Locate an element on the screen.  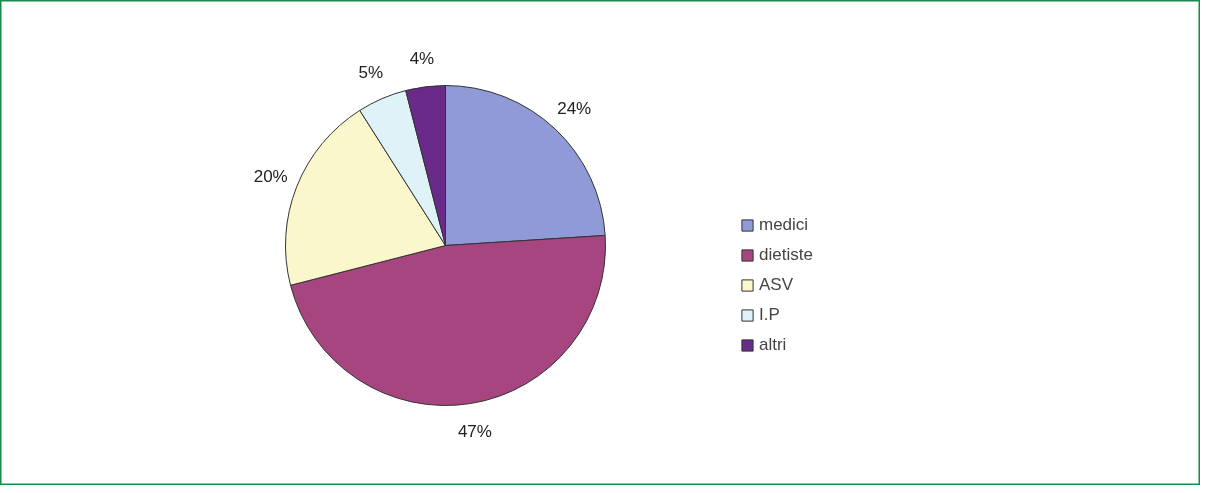
data-label: 24% is located at coordinates (574, 108).